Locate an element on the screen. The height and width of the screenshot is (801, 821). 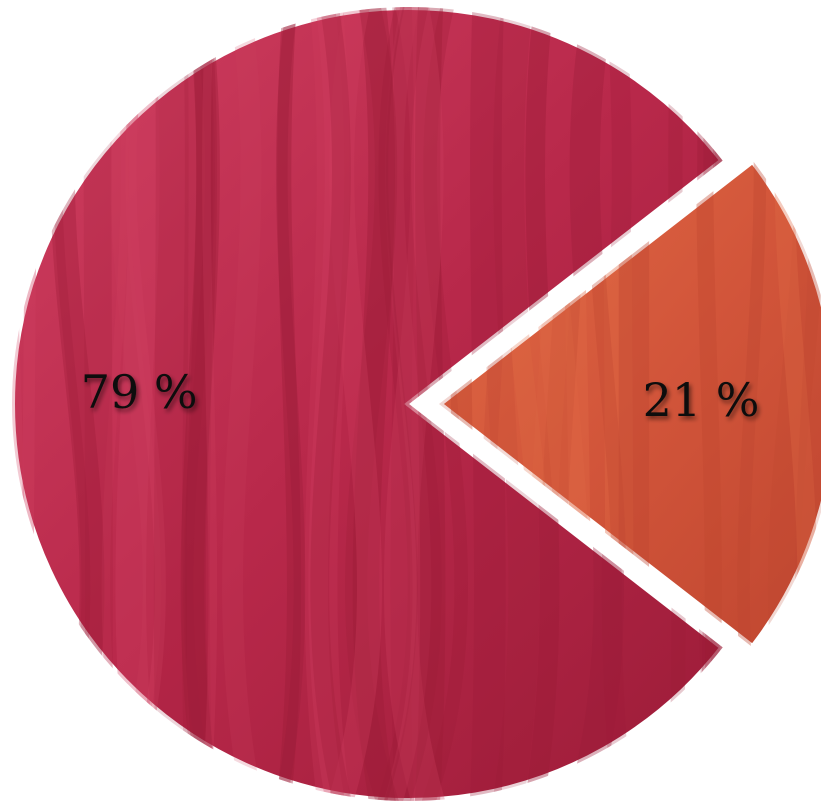
pie-slice-label-1: 21 % is located at coordinates (701, 400).